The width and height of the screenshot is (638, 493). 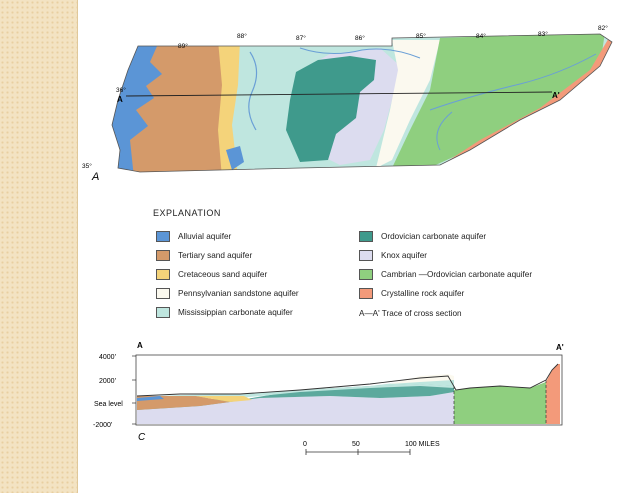 I want to click on legend-label: Tertiary sand aquifer, so click(x=215, y=255).